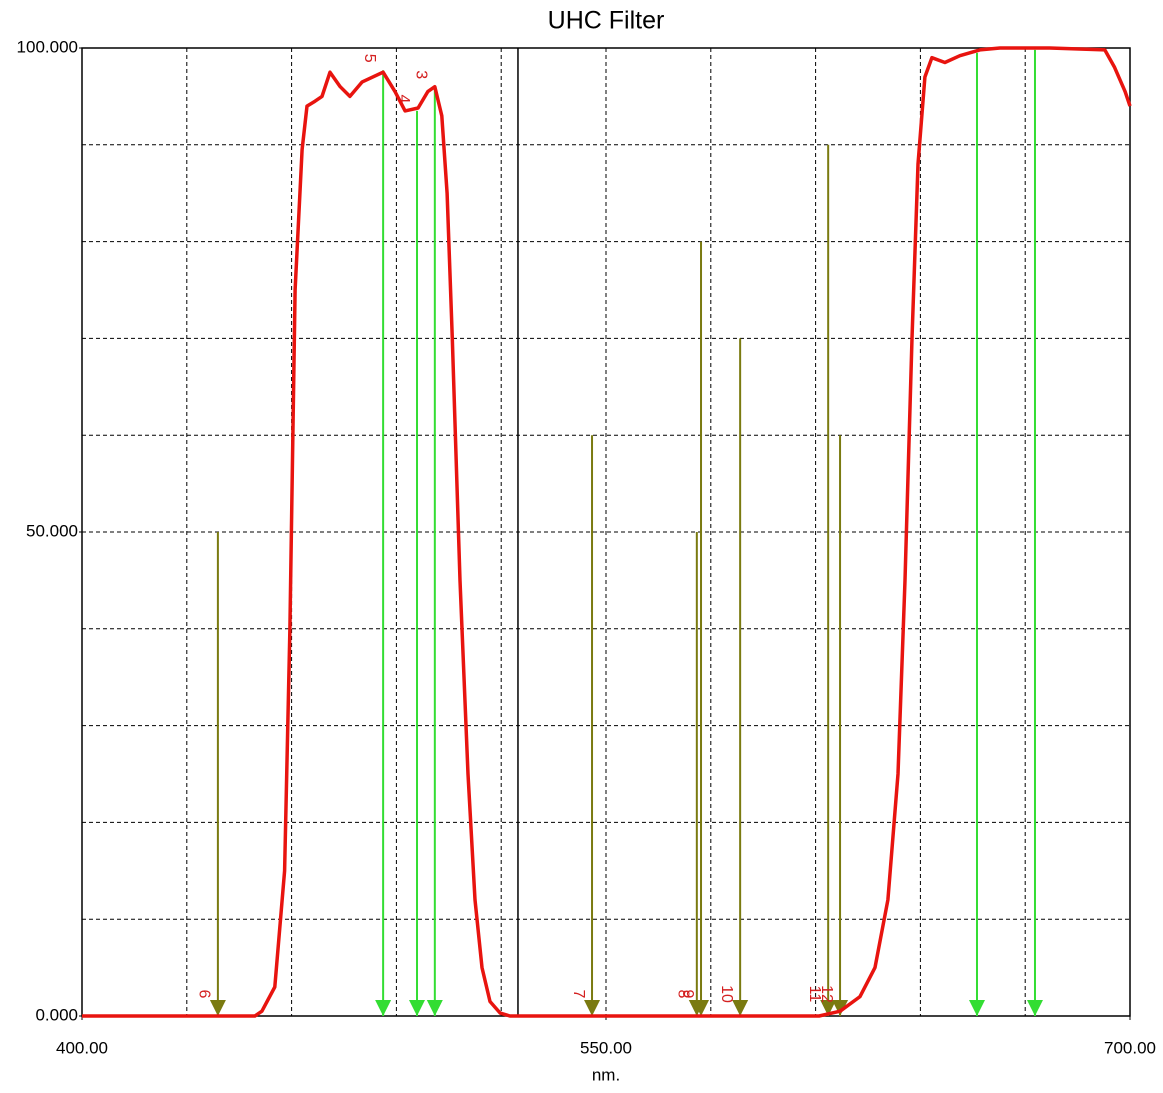 The width and height of the screenshot is (1163, 1093). I want to click on x-tick-label: 700.00, so click(1130, 1047).